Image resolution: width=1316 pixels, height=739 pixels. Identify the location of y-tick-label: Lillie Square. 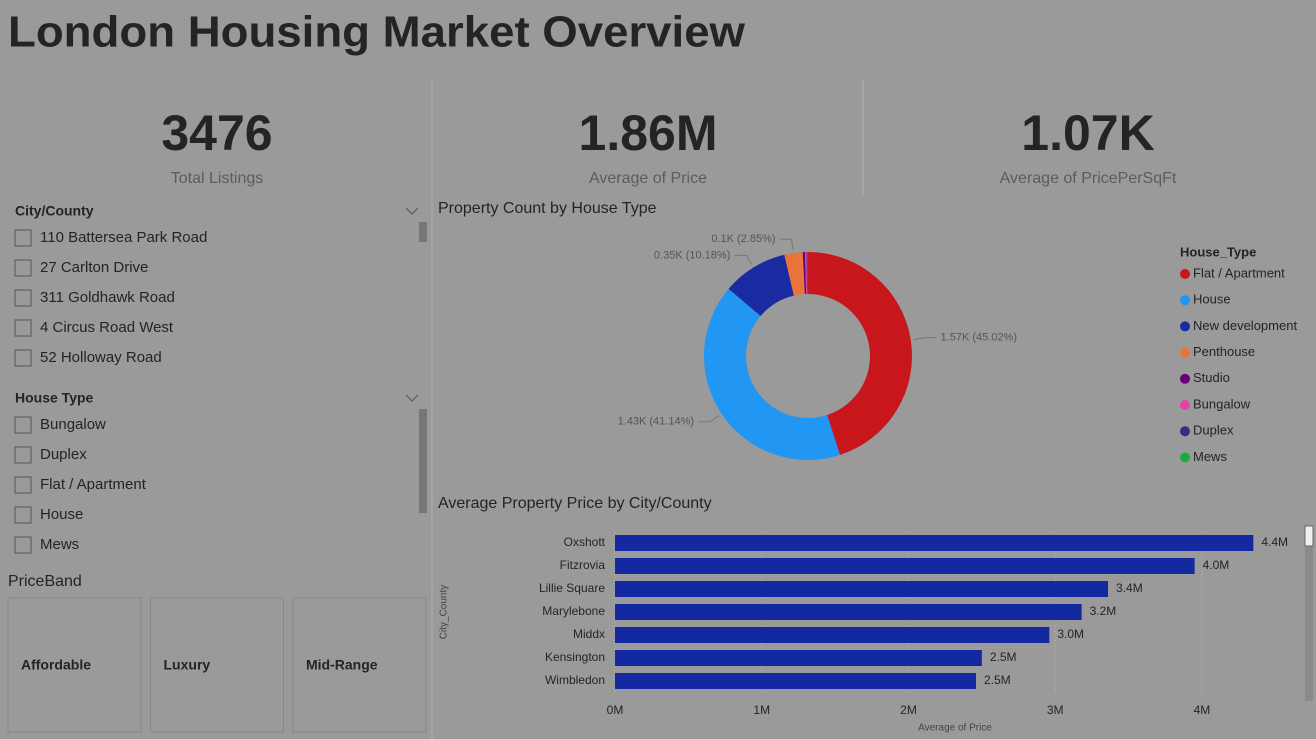
(572, 588).